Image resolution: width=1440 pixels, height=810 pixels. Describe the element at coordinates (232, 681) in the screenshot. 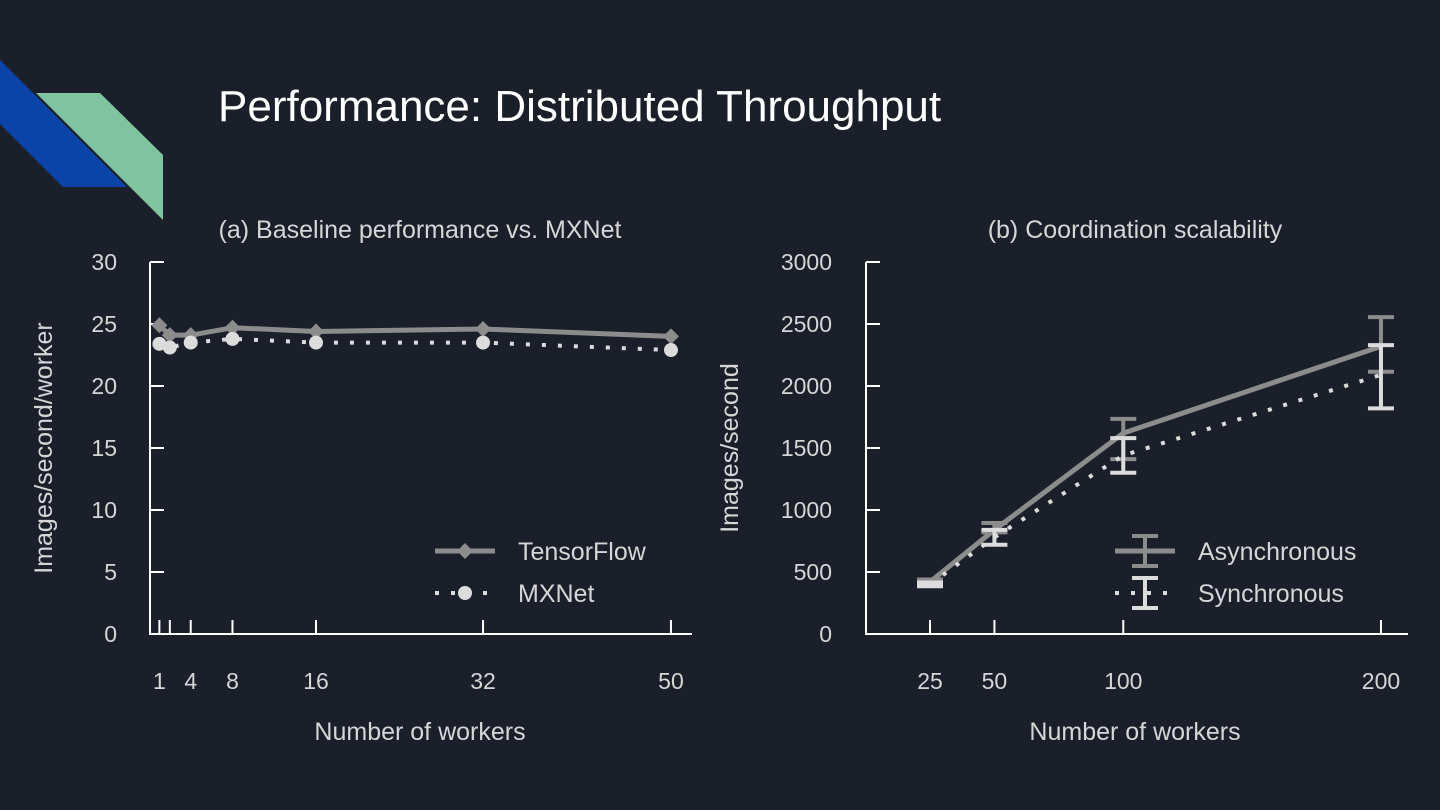

I see `x-tick-label: 8` at that location.